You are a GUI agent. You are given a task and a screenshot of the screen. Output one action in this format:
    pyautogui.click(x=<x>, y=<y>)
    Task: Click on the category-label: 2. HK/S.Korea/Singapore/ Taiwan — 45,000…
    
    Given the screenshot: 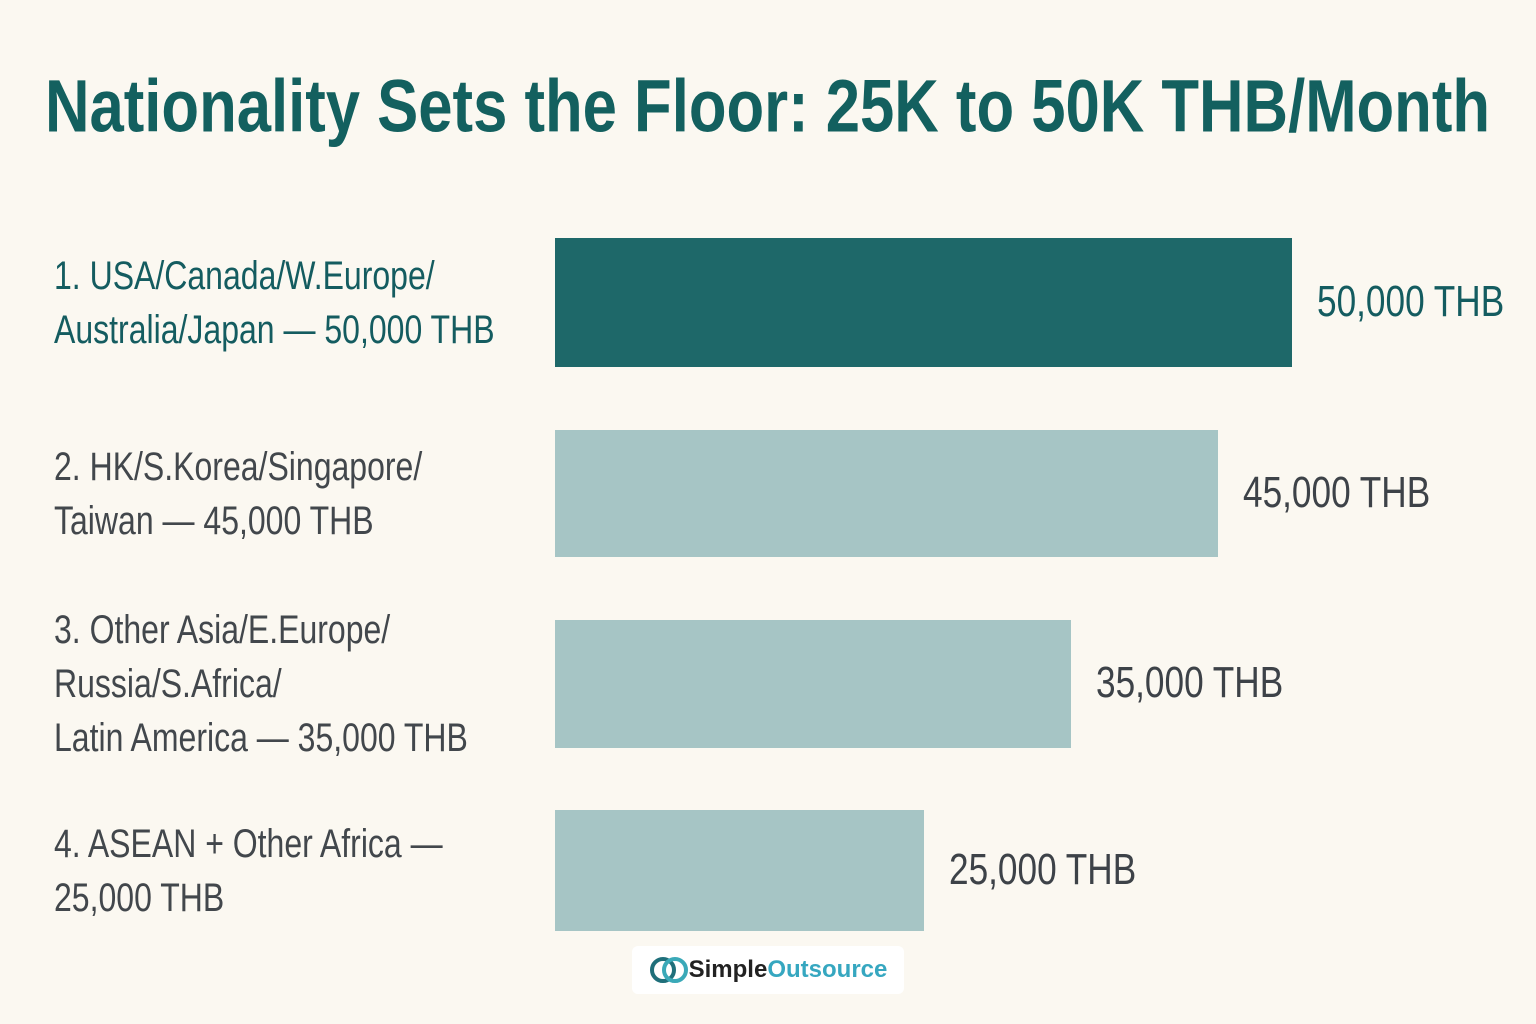 What is the action you would take?
    pyautogui.click(x=238, y=493)
    